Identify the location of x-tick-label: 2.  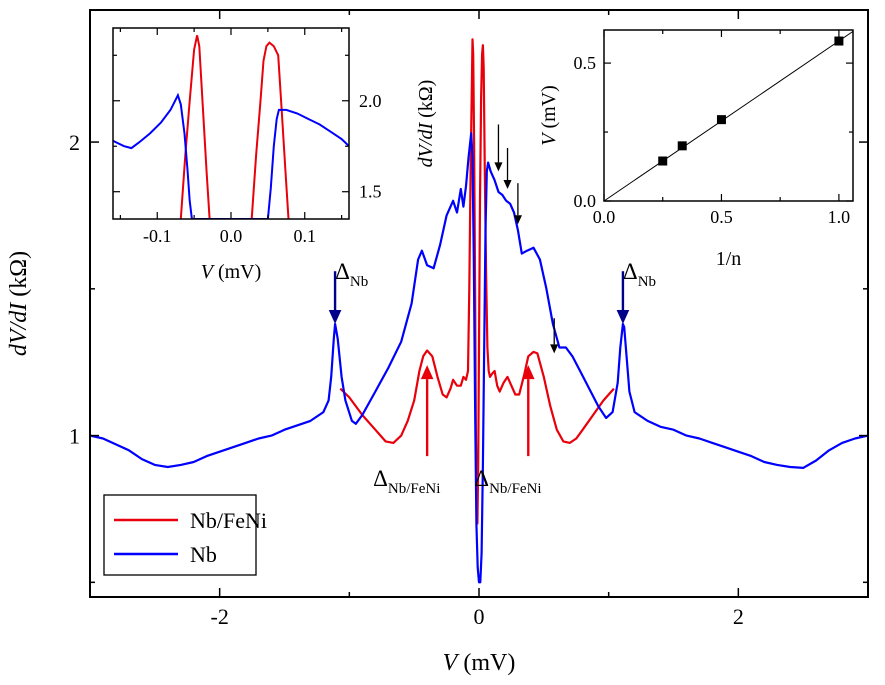
(738, 616).